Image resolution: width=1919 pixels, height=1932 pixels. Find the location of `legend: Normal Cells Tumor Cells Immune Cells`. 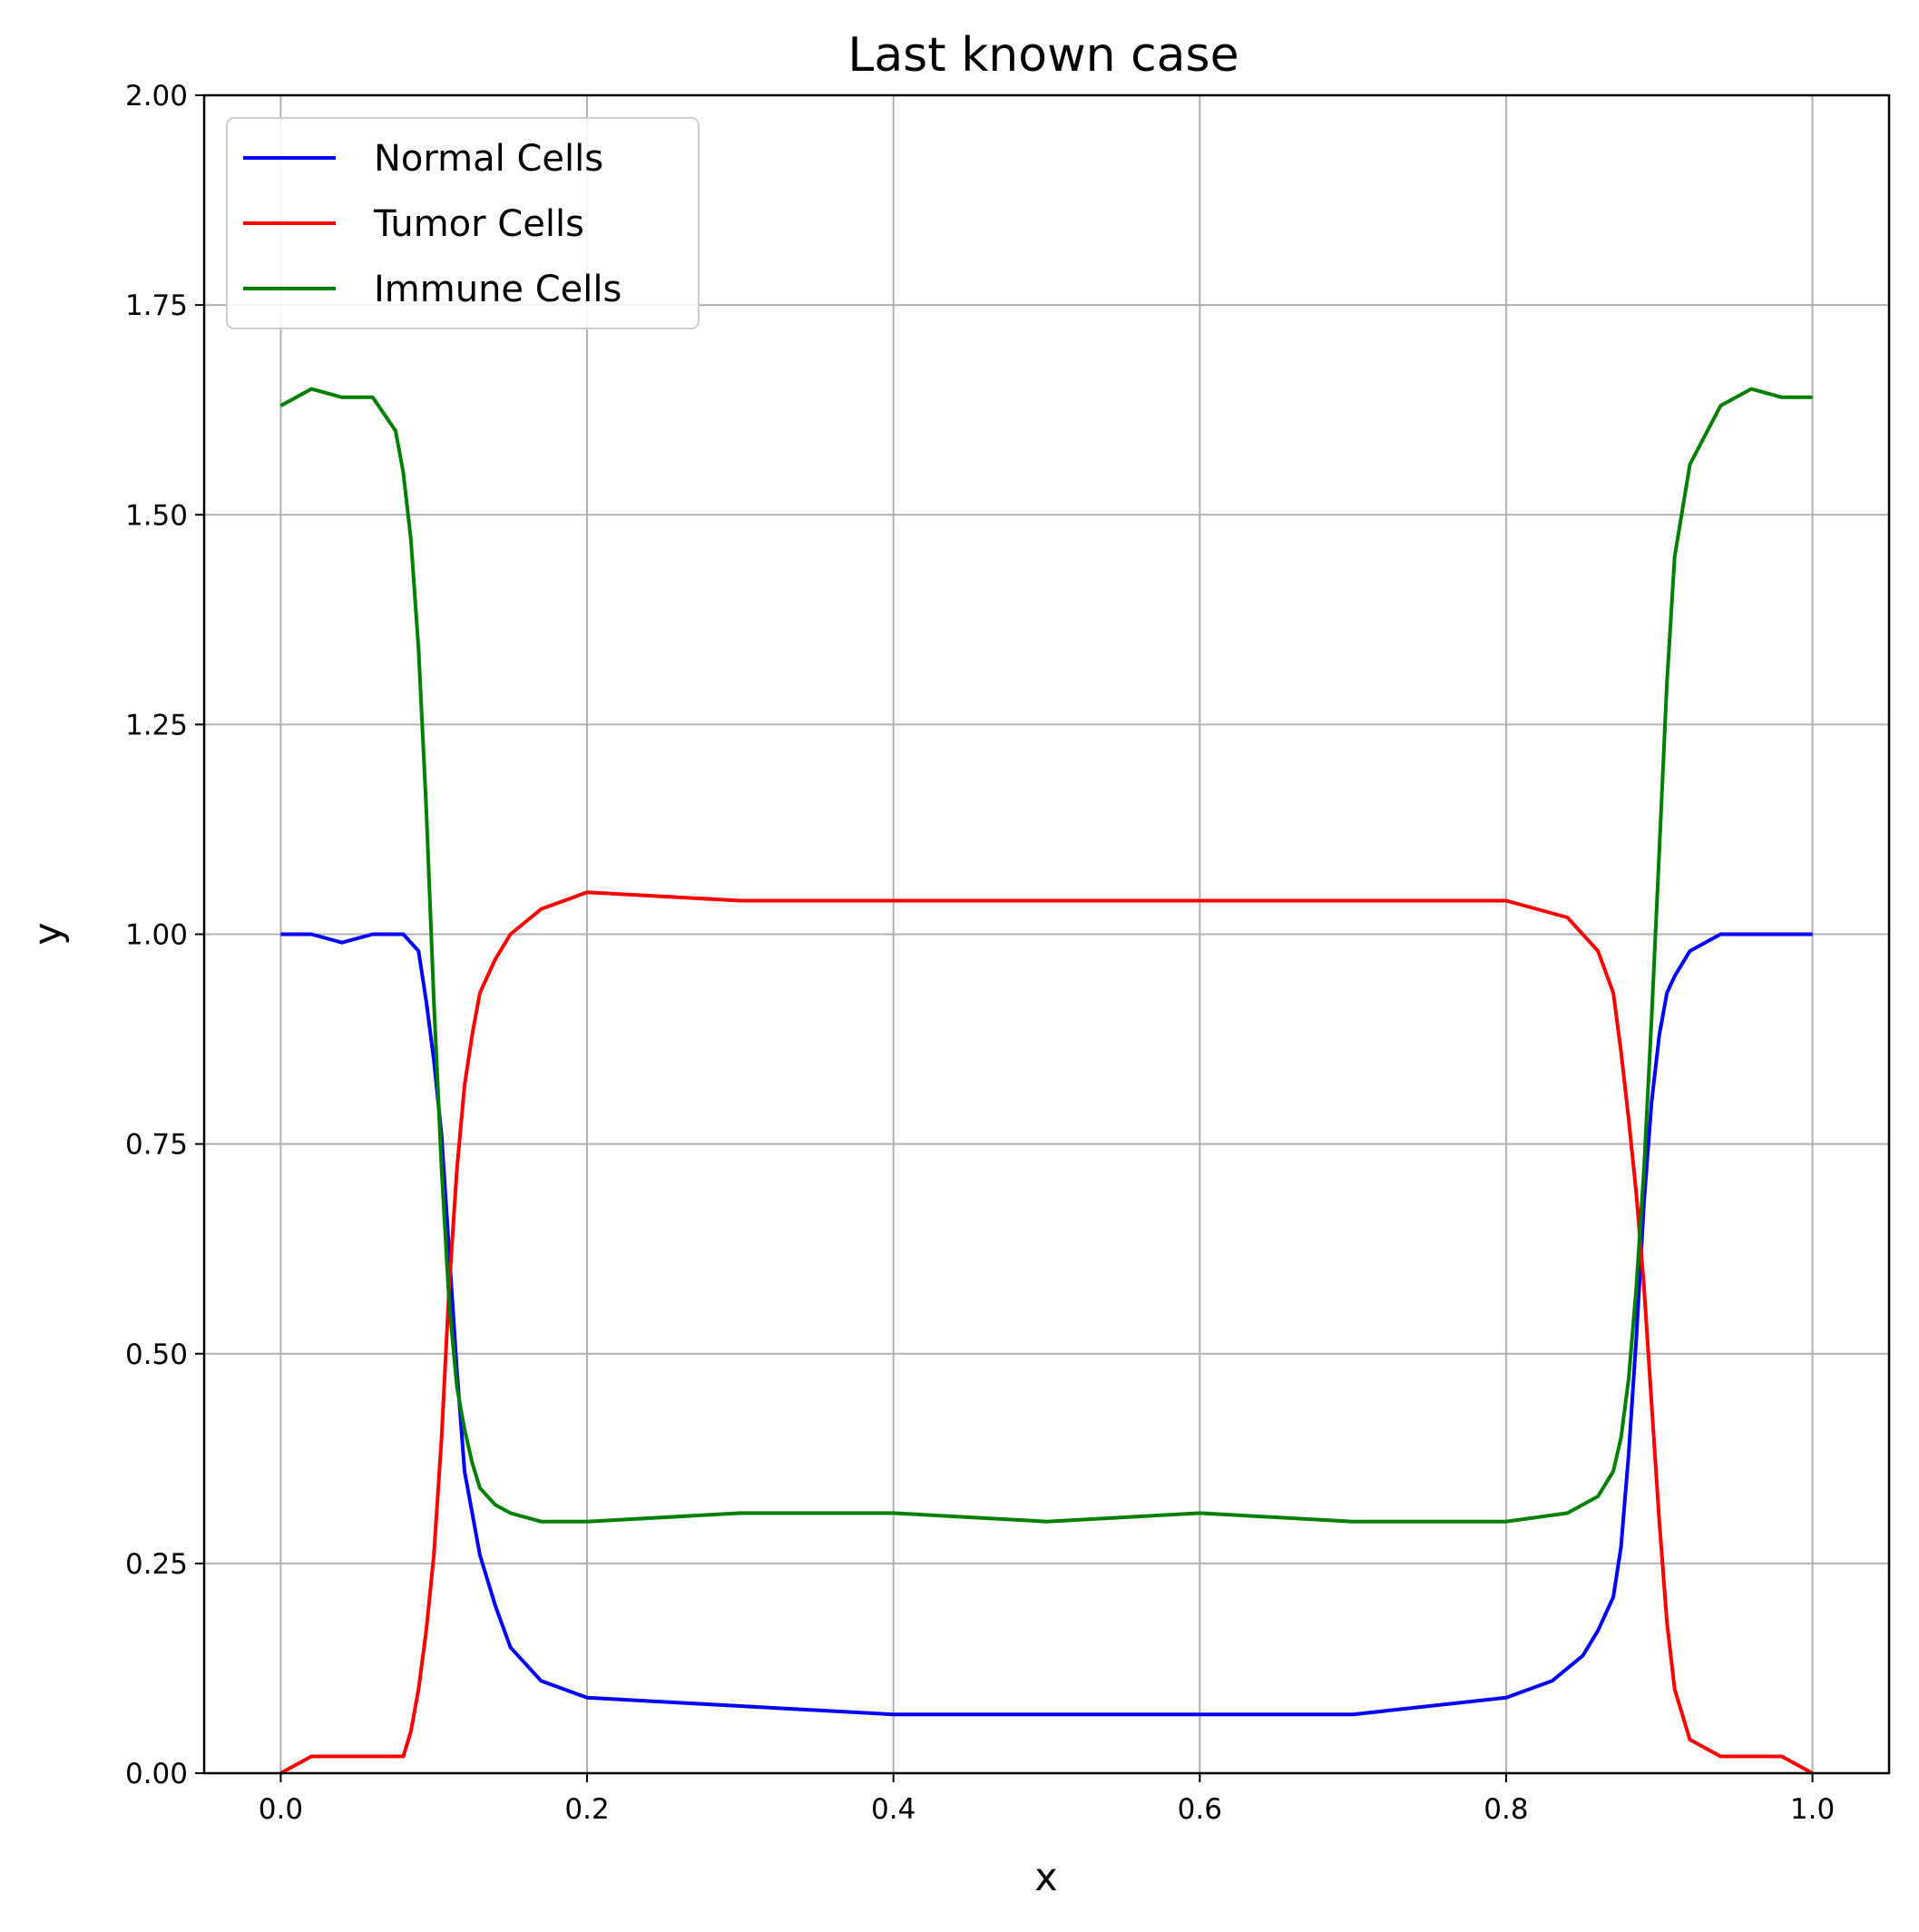

legend: Normal Cells Tumor Cells Immune Cells is located at coordinates (463, 223).